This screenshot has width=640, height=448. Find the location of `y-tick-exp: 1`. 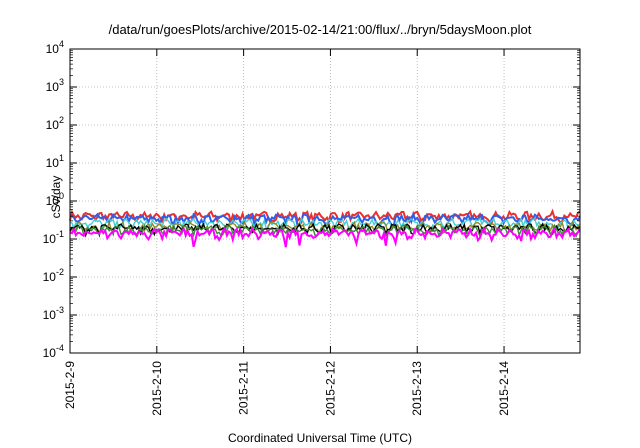

y-tick-exp: 1 is located at coordinates (61, 158).